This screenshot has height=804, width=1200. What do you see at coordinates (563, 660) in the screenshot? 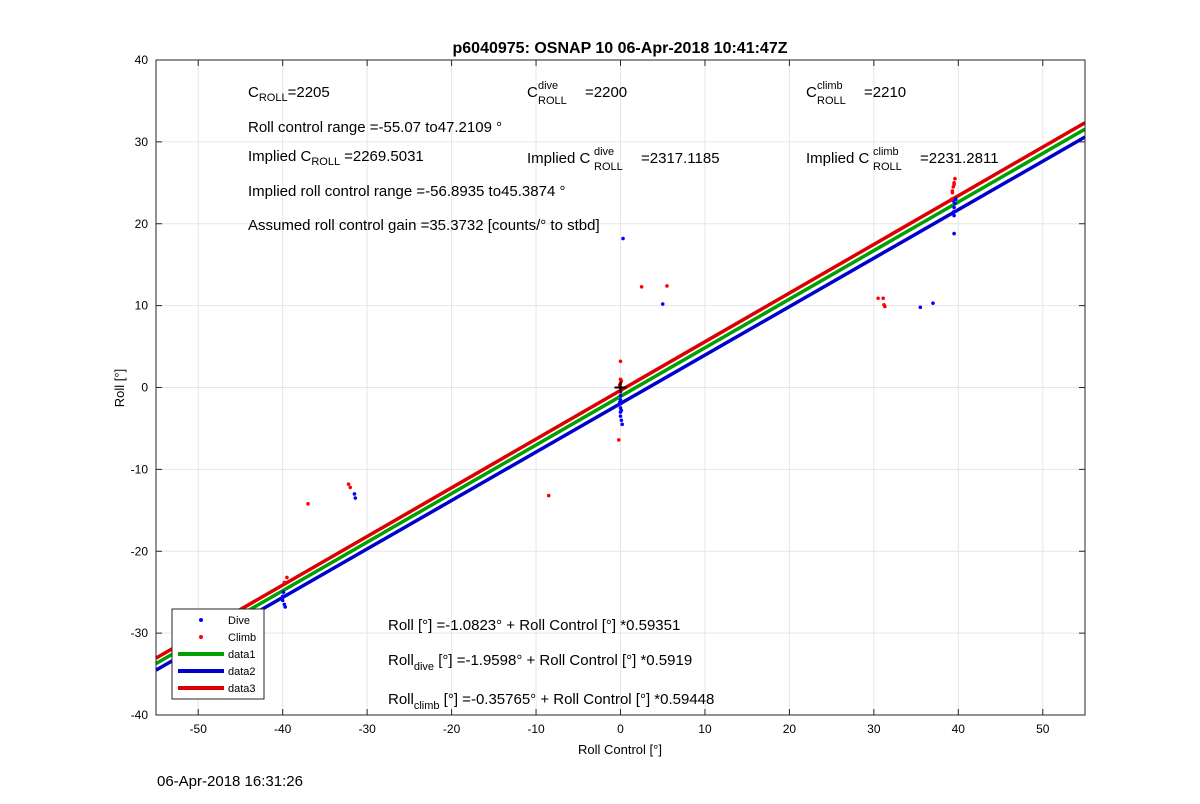
I see `fit-dive-rest: [°] =-1.9598° + Roll Control [°] *0.5919` at bounding box center [563, 660].